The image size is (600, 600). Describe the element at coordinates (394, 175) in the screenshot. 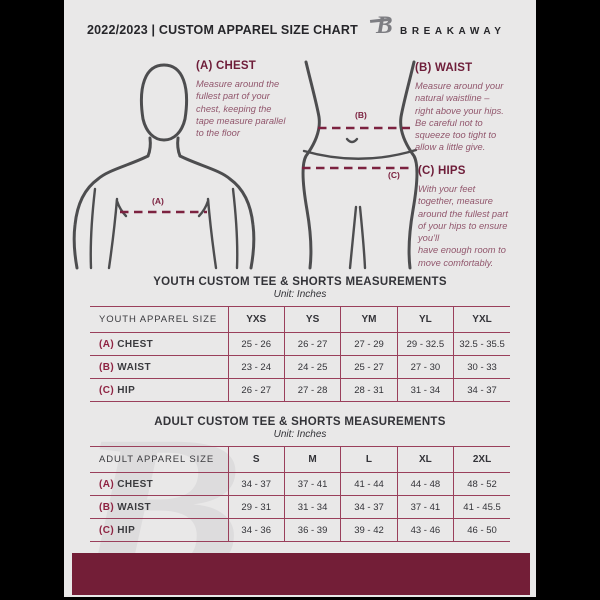

I see `hips-line-label: (C)` at that location.